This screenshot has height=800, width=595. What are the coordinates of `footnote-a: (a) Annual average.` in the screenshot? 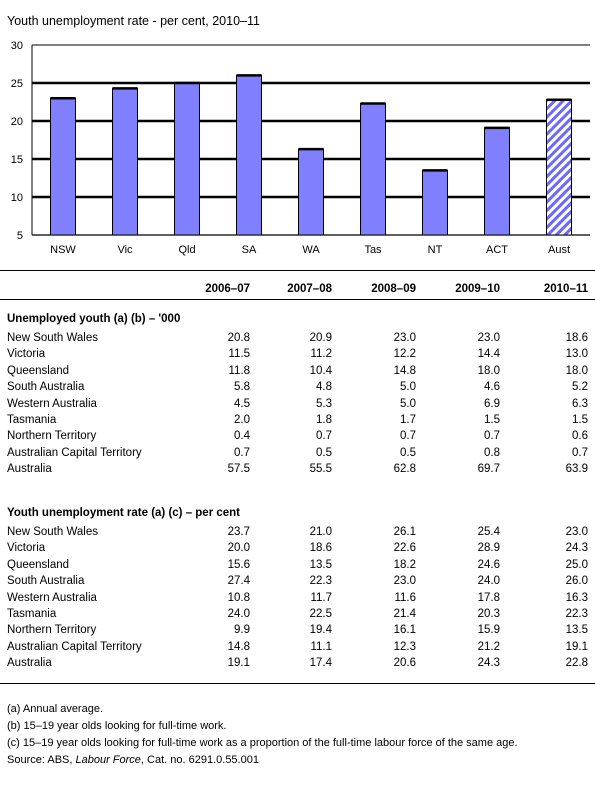 It's located at (55, 709).